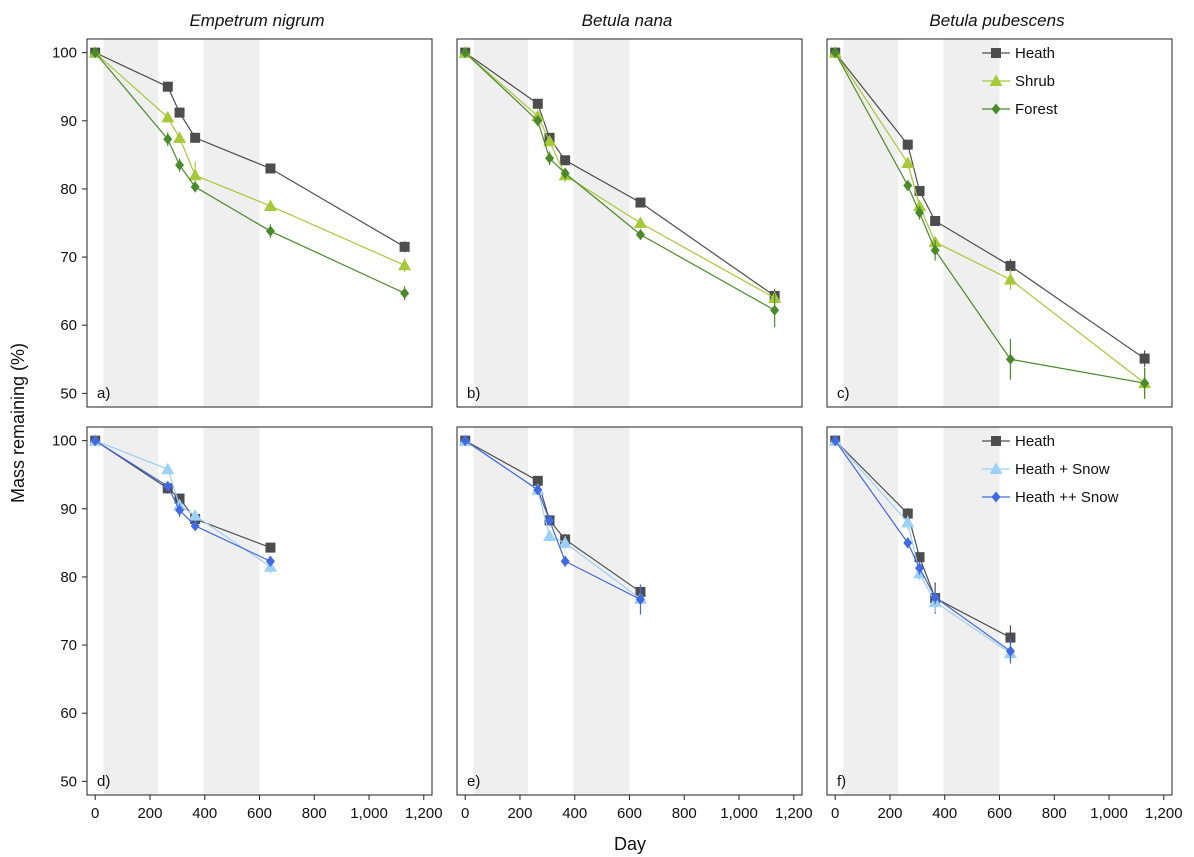 This screenshot has width=1194, height=857. I want to click on legend-label: Shrub, so click(1035, 81).